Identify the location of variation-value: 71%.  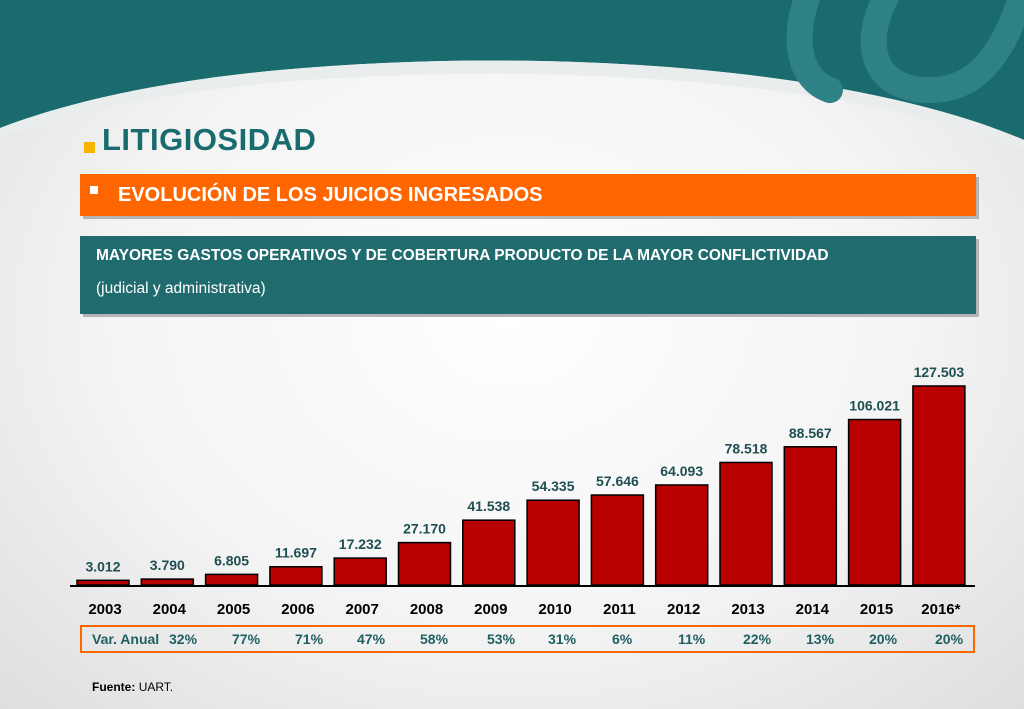
(309, 639).